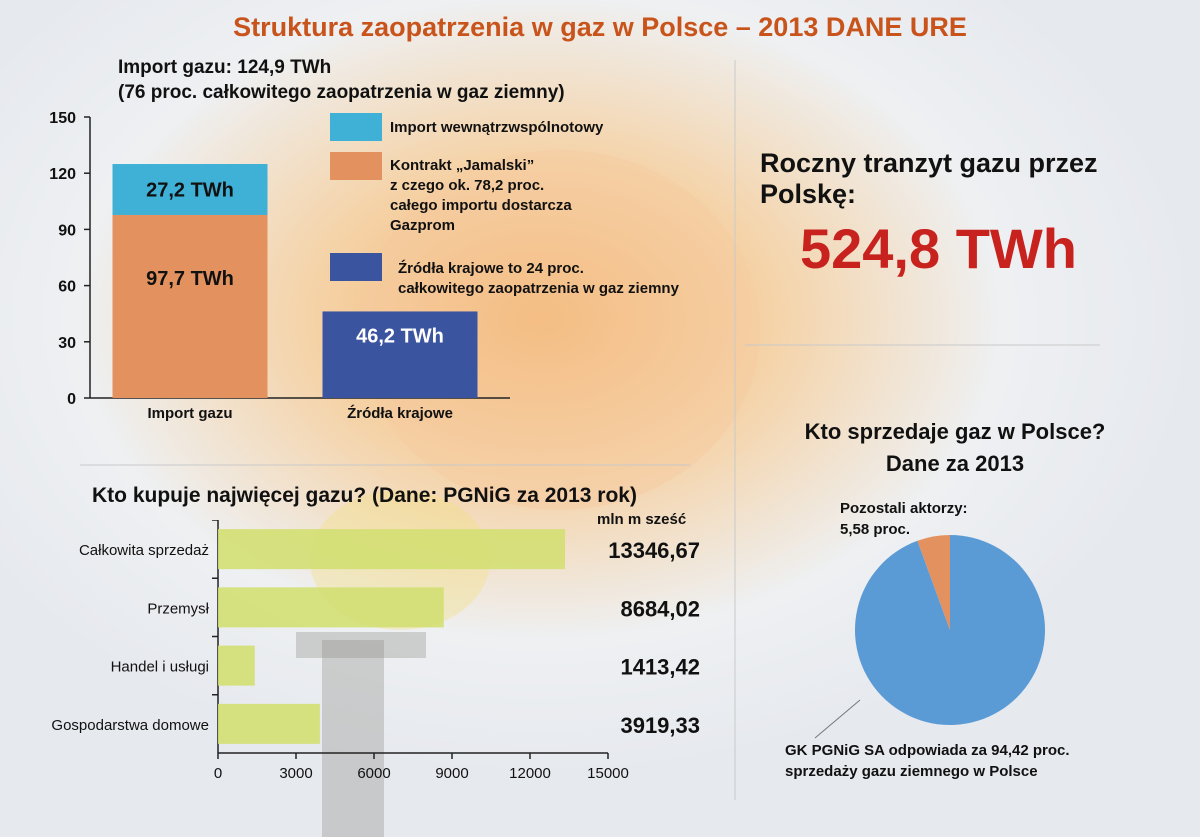 The image size is (1200, 837). What do you see at coordinates (67, 287) in the screenshot?
I see `vbar-y-tick-label: 60` at bounding box center [67, 287].